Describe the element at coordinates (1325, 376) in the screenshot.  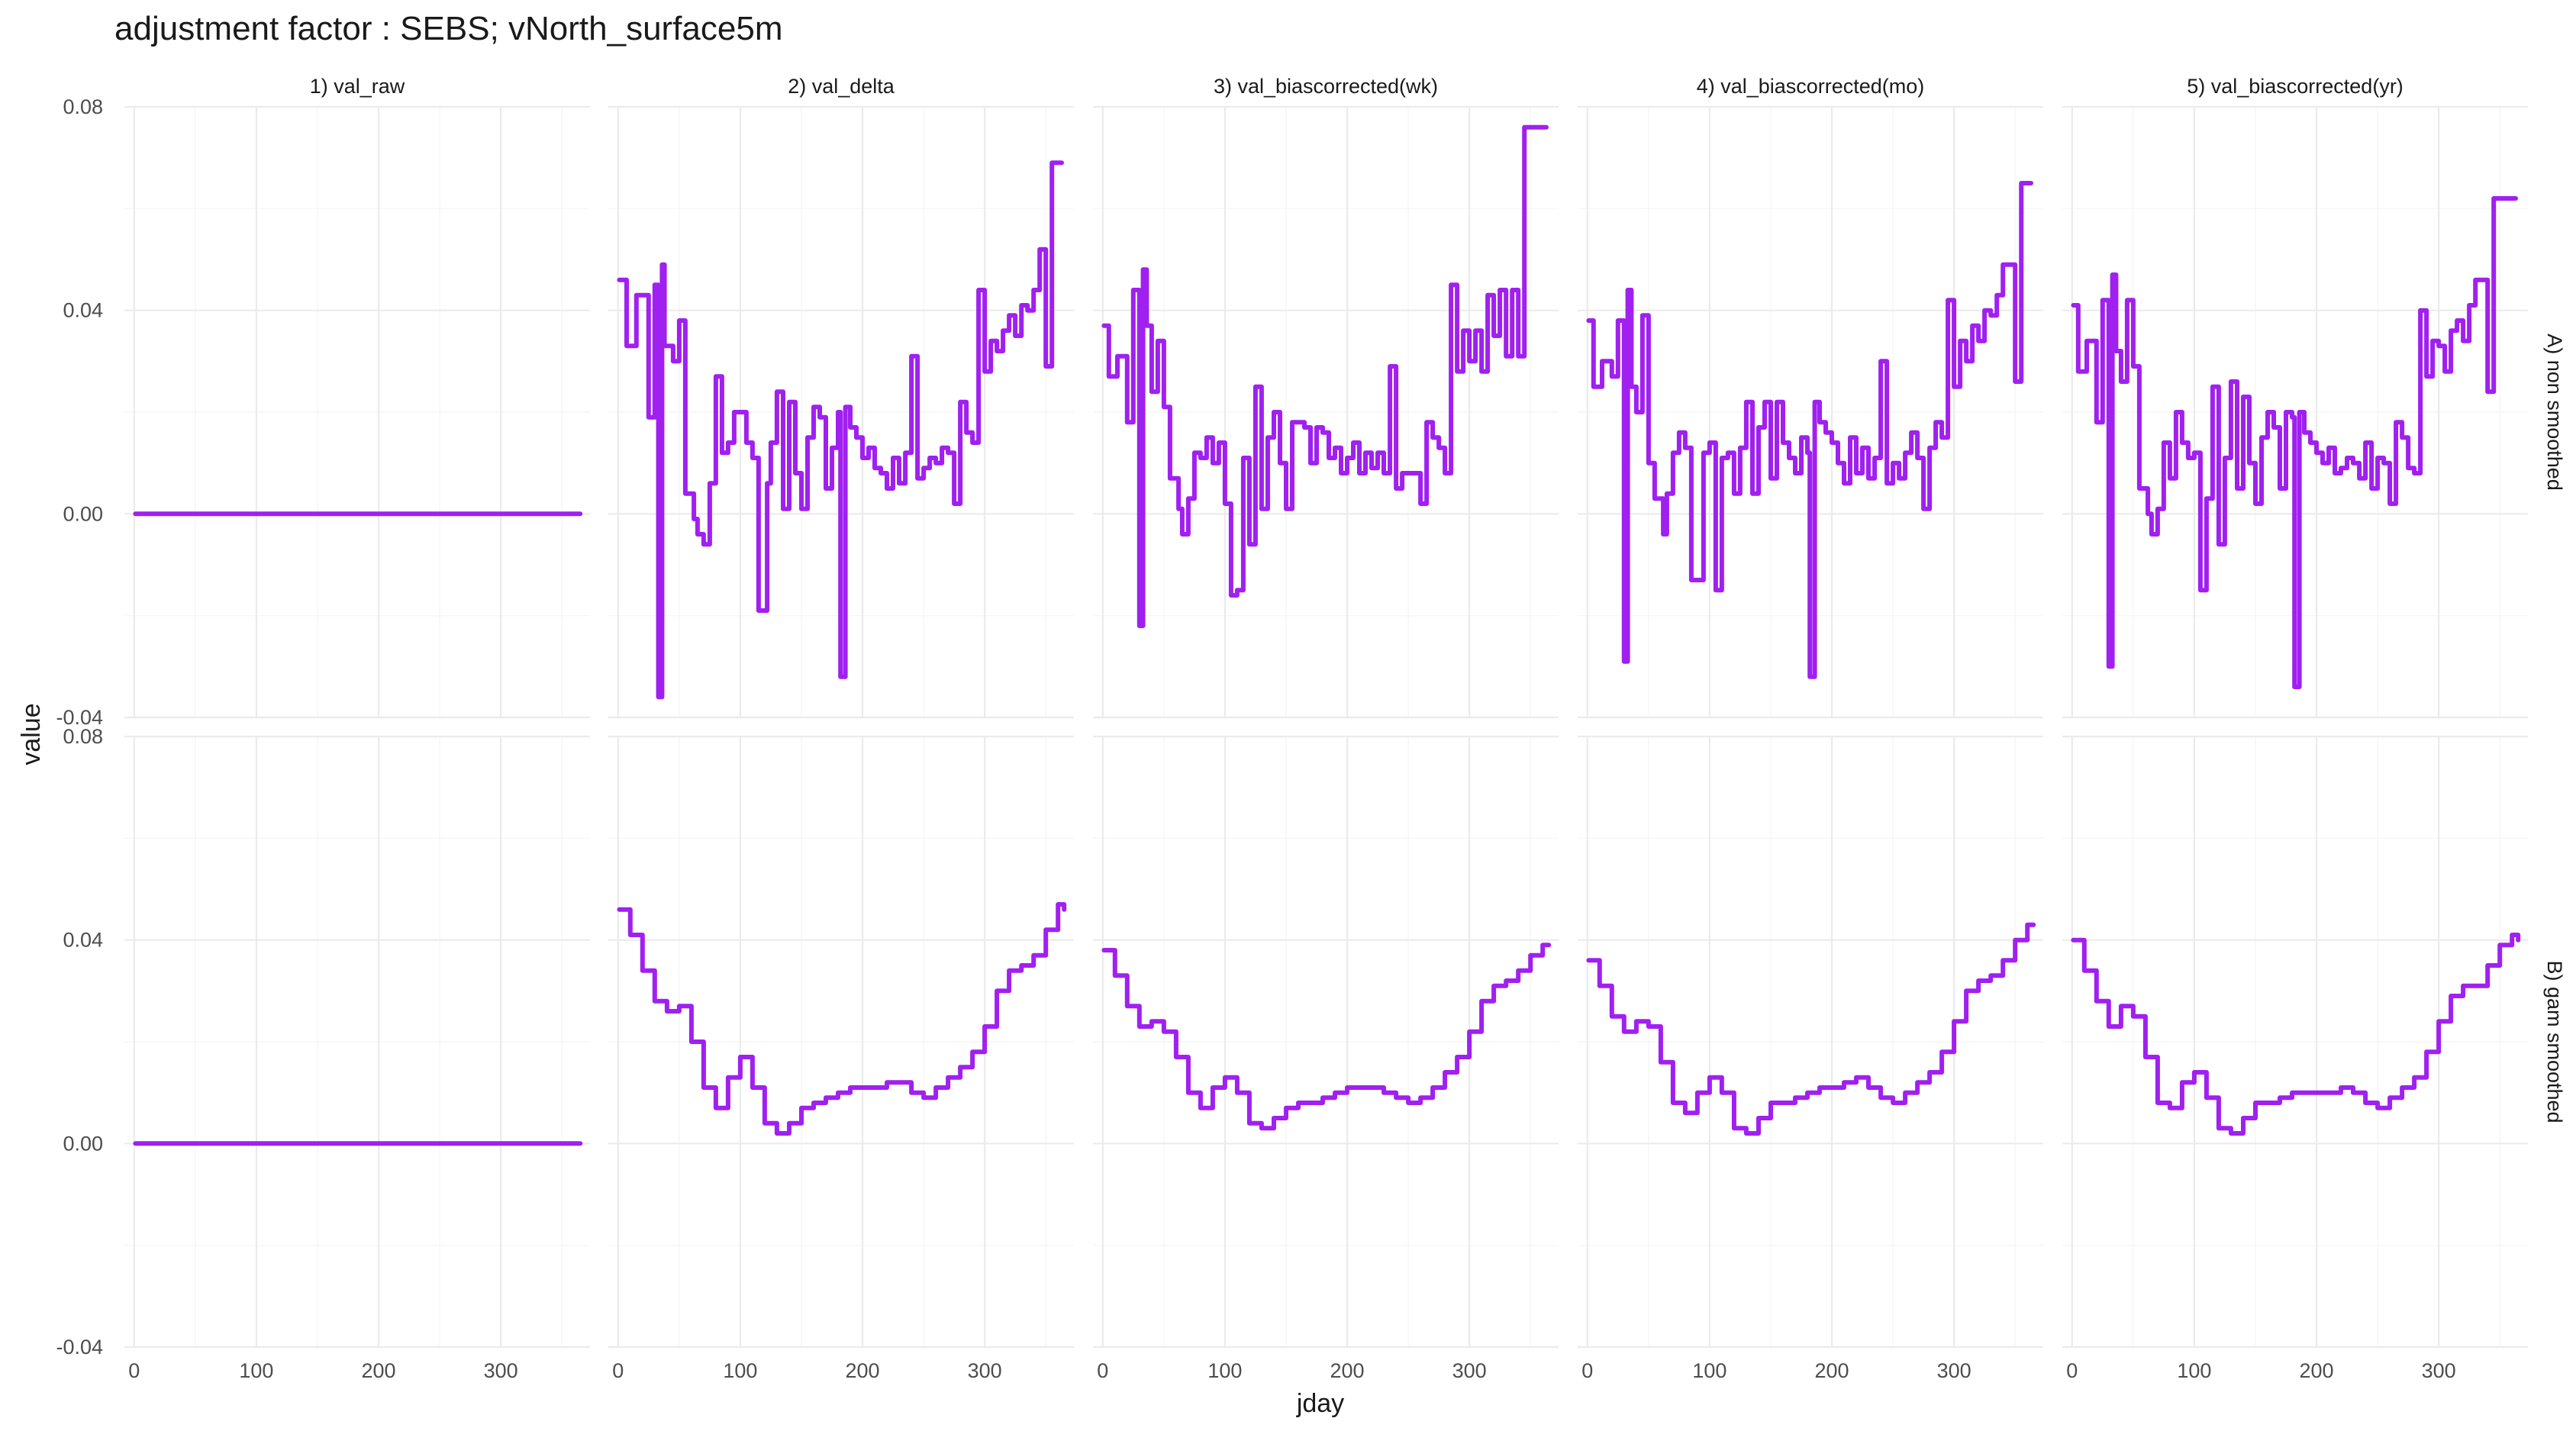
I see `series-line-r1-c3` at that location.